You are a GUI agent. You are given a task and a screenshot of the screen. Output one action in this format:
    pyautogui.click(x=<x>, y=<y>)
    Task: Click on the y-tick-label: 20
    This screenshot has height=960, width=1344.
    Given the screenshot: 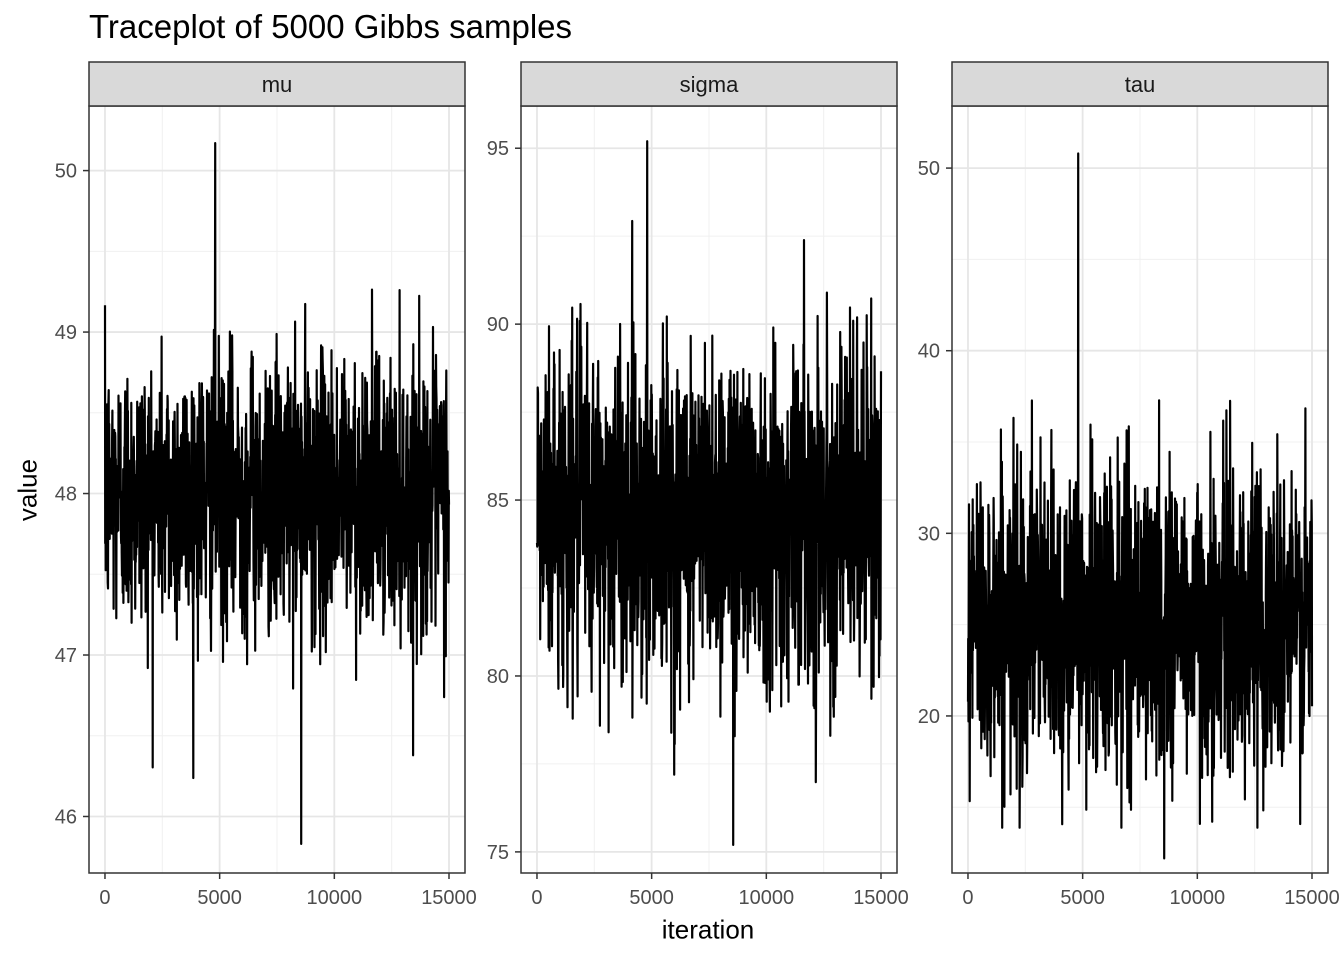 What is the action you would take?
    pyautogui.click(x=929, y=717)
    